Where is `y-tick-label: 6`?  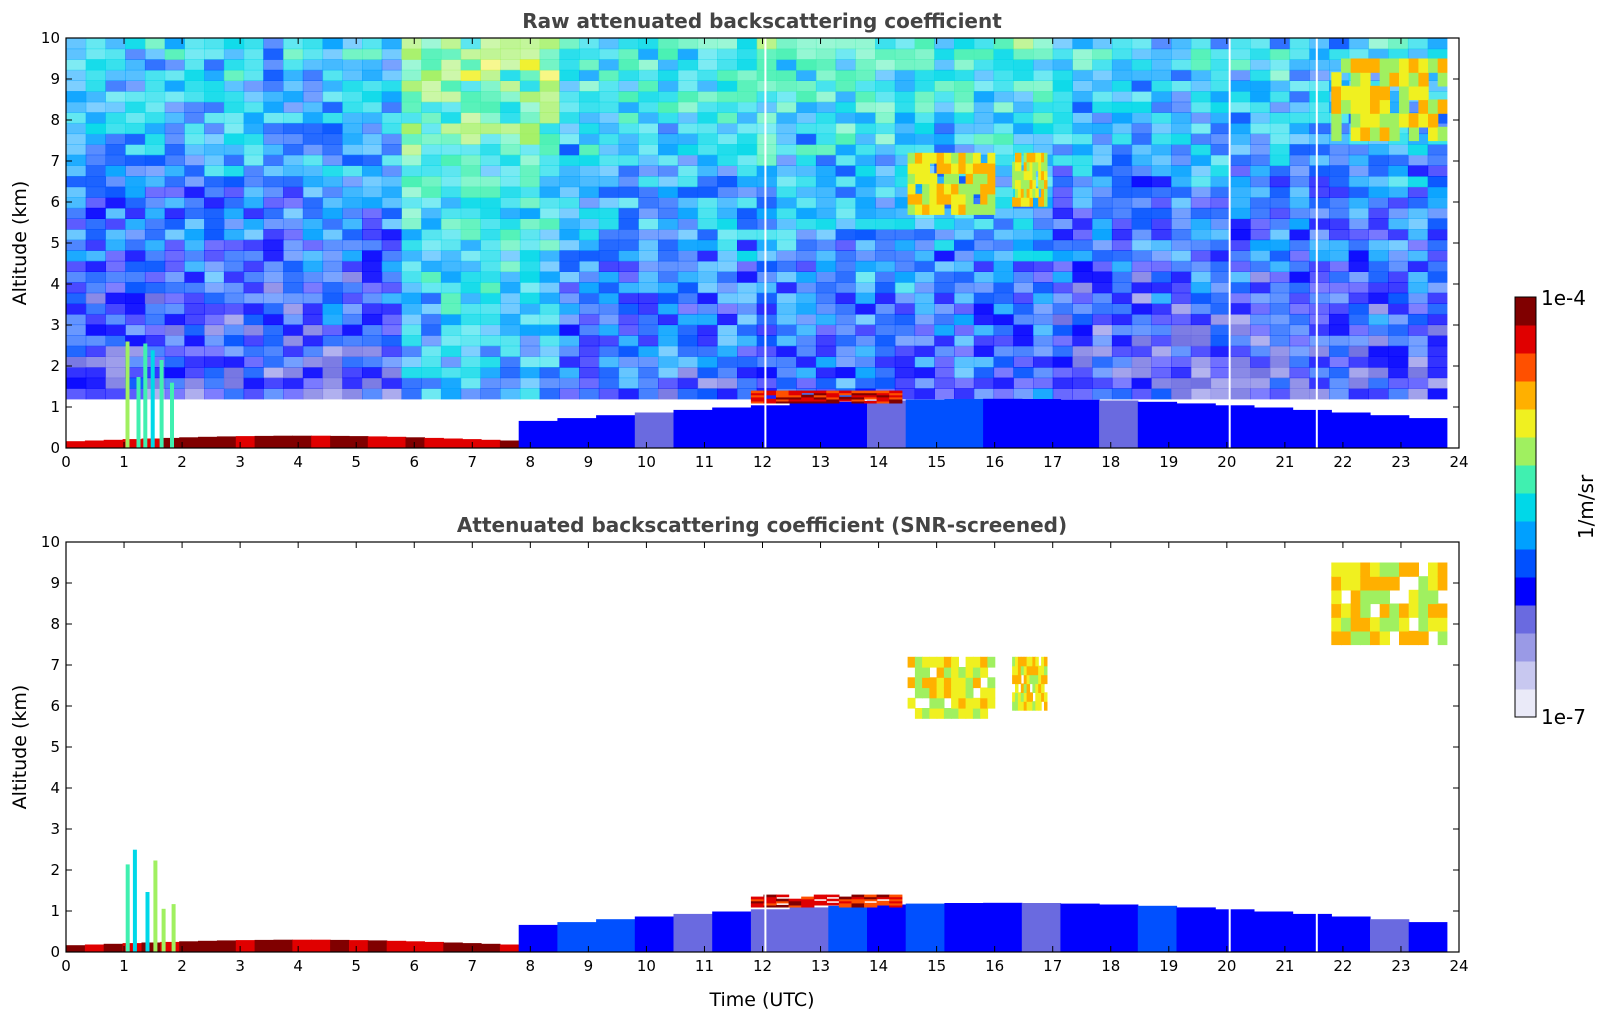
y-tick-label: 6 is located at coordinates (55, 706).